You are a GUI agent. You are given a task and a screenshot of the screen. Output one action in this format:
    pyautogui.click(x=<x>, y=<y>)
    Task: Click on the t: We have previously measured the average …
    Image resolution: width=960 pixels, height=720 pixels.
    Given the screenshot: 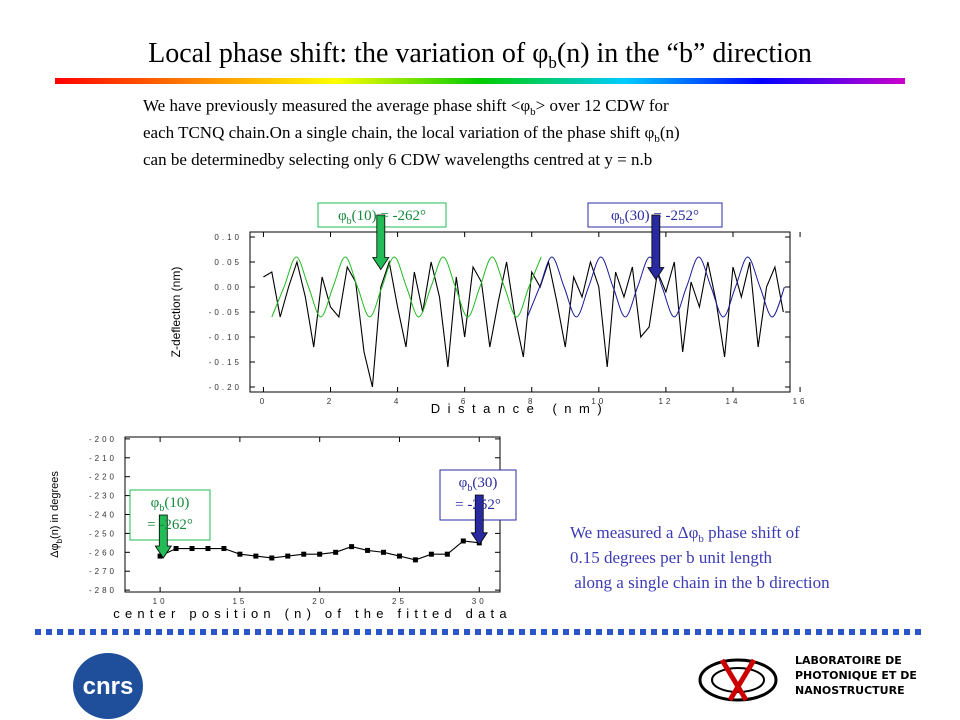 What is the action you would take?
    pyautogui.click(x=336, y=105)
    